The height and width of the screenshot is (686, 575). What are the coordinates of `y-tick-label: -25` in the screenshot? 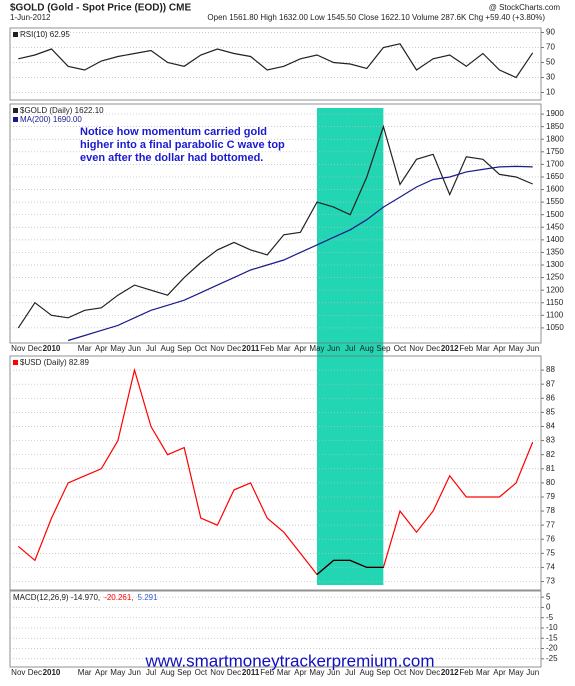 It's located at (552, 658).